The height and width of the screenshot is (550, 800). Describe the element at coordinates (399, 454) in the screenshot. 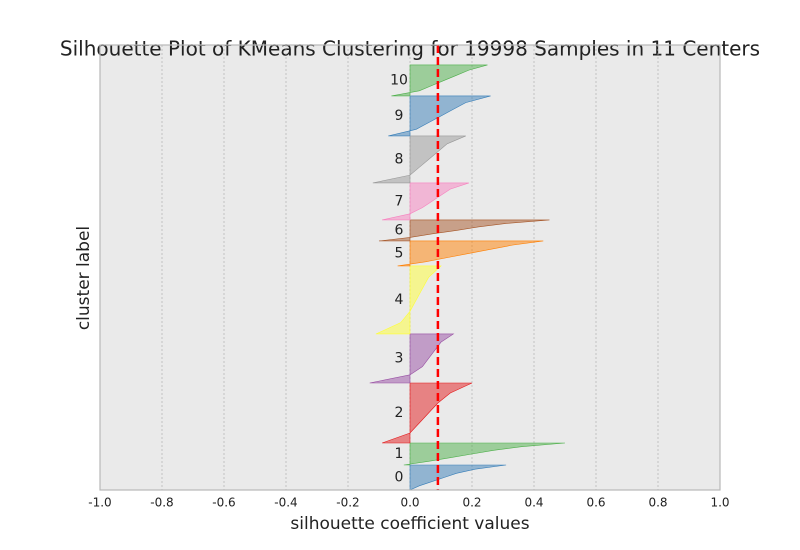

I see `cluster-label: 1` at that location.